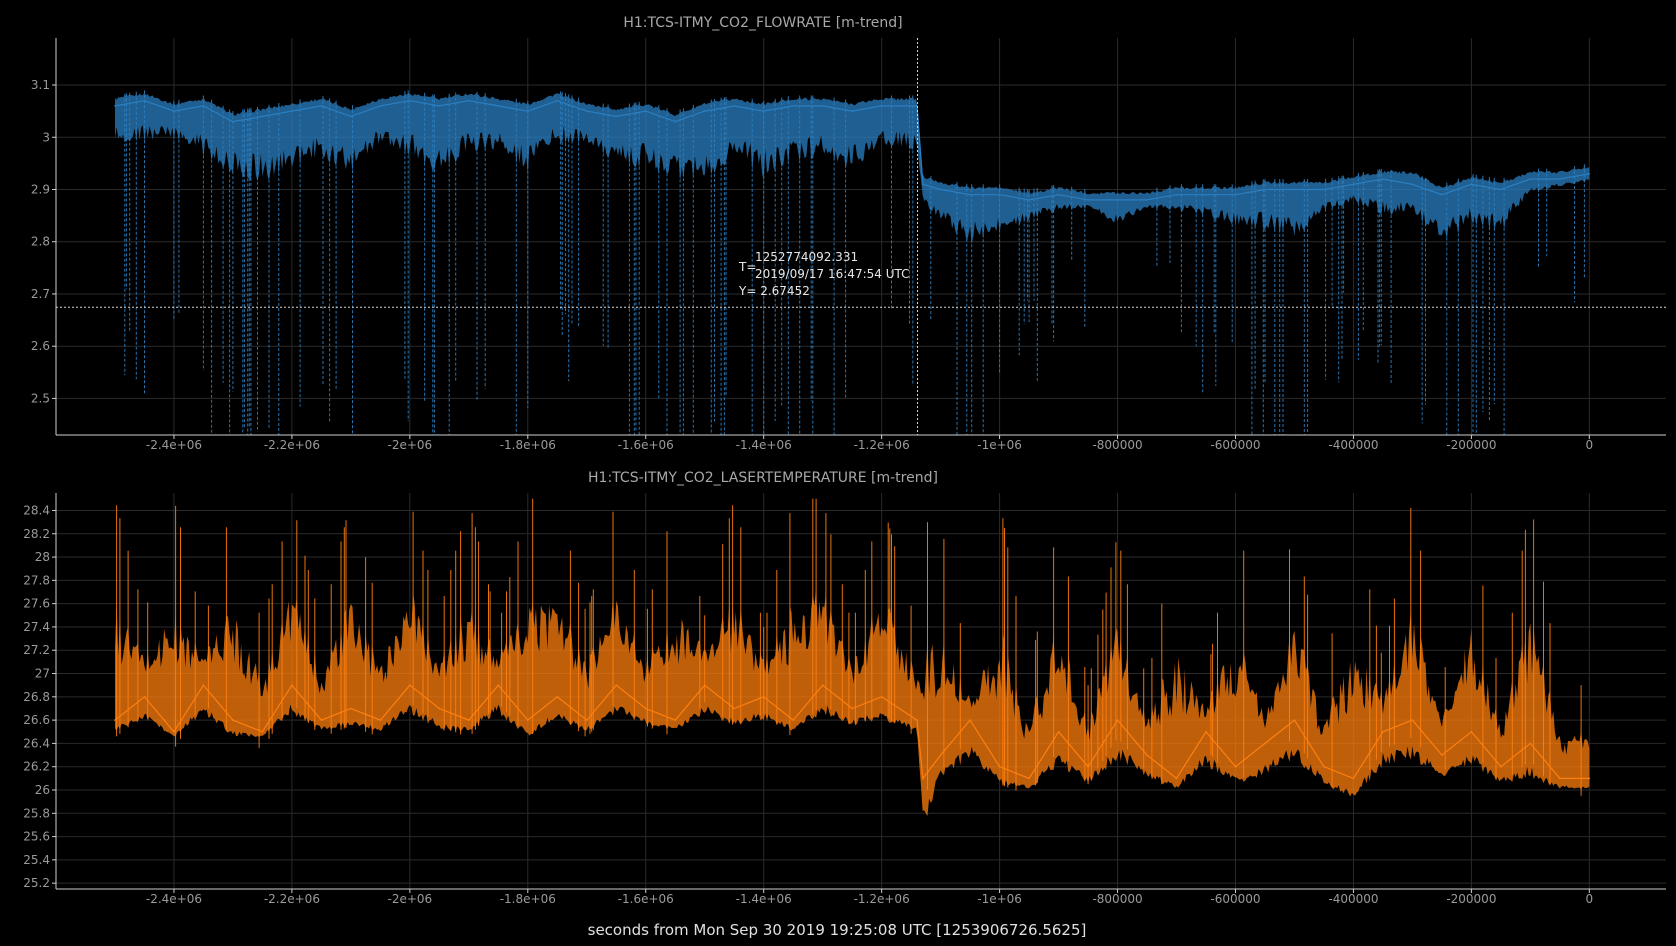  What do you see at coordinates (999, 445) in the screenshot?
I see `flowrate-x-tick-label: -1e+06` at bounding box center [999, 445].